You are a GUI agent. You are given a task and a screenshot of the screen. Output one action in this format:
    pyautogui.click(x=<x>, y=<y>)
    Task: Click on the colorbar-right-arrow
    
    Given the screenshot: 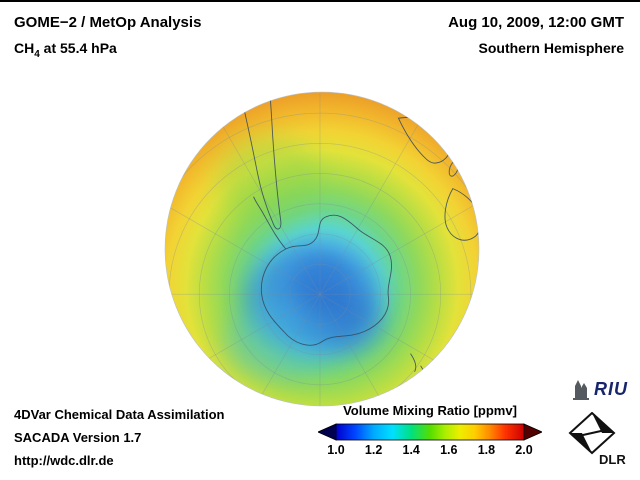 What is the action you would take?
    pyautogui.click(x=532, y=432)
    